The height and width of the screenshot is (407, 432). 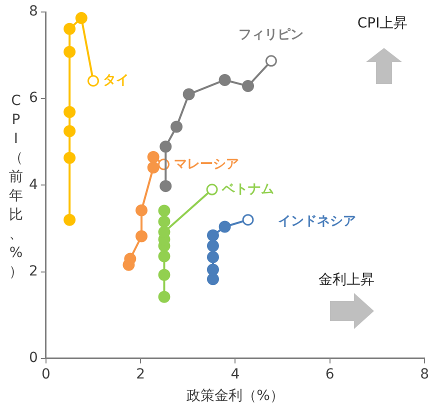 What do you see at coordinates (16, 186) in the screenshot?
I see `text: CPI（前年比、%）` at bounding box center [16, 186].